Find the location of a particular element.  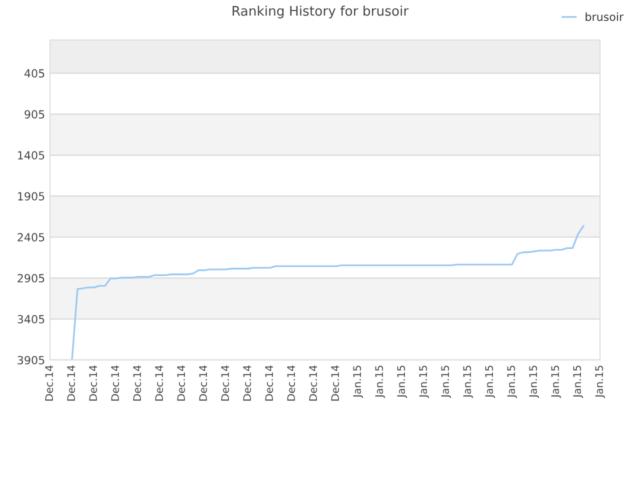

y-tick-label: 1405 is located at coordinates (31, 155).